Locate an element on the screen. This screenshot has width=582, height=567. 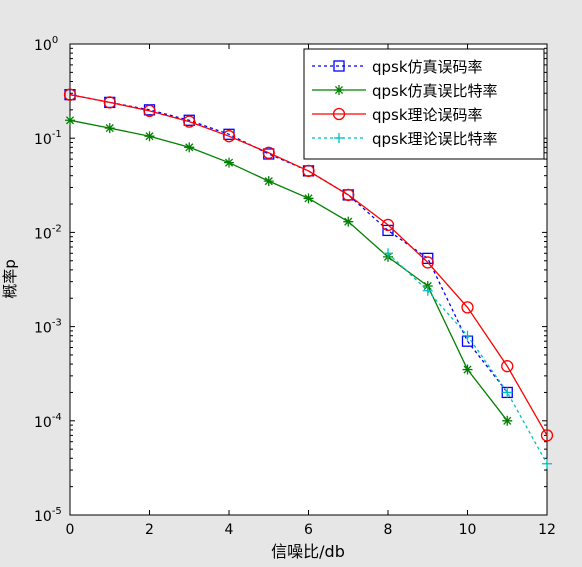
y-tick-label: 10⁻⁵ is located at coordinates (48, 515).